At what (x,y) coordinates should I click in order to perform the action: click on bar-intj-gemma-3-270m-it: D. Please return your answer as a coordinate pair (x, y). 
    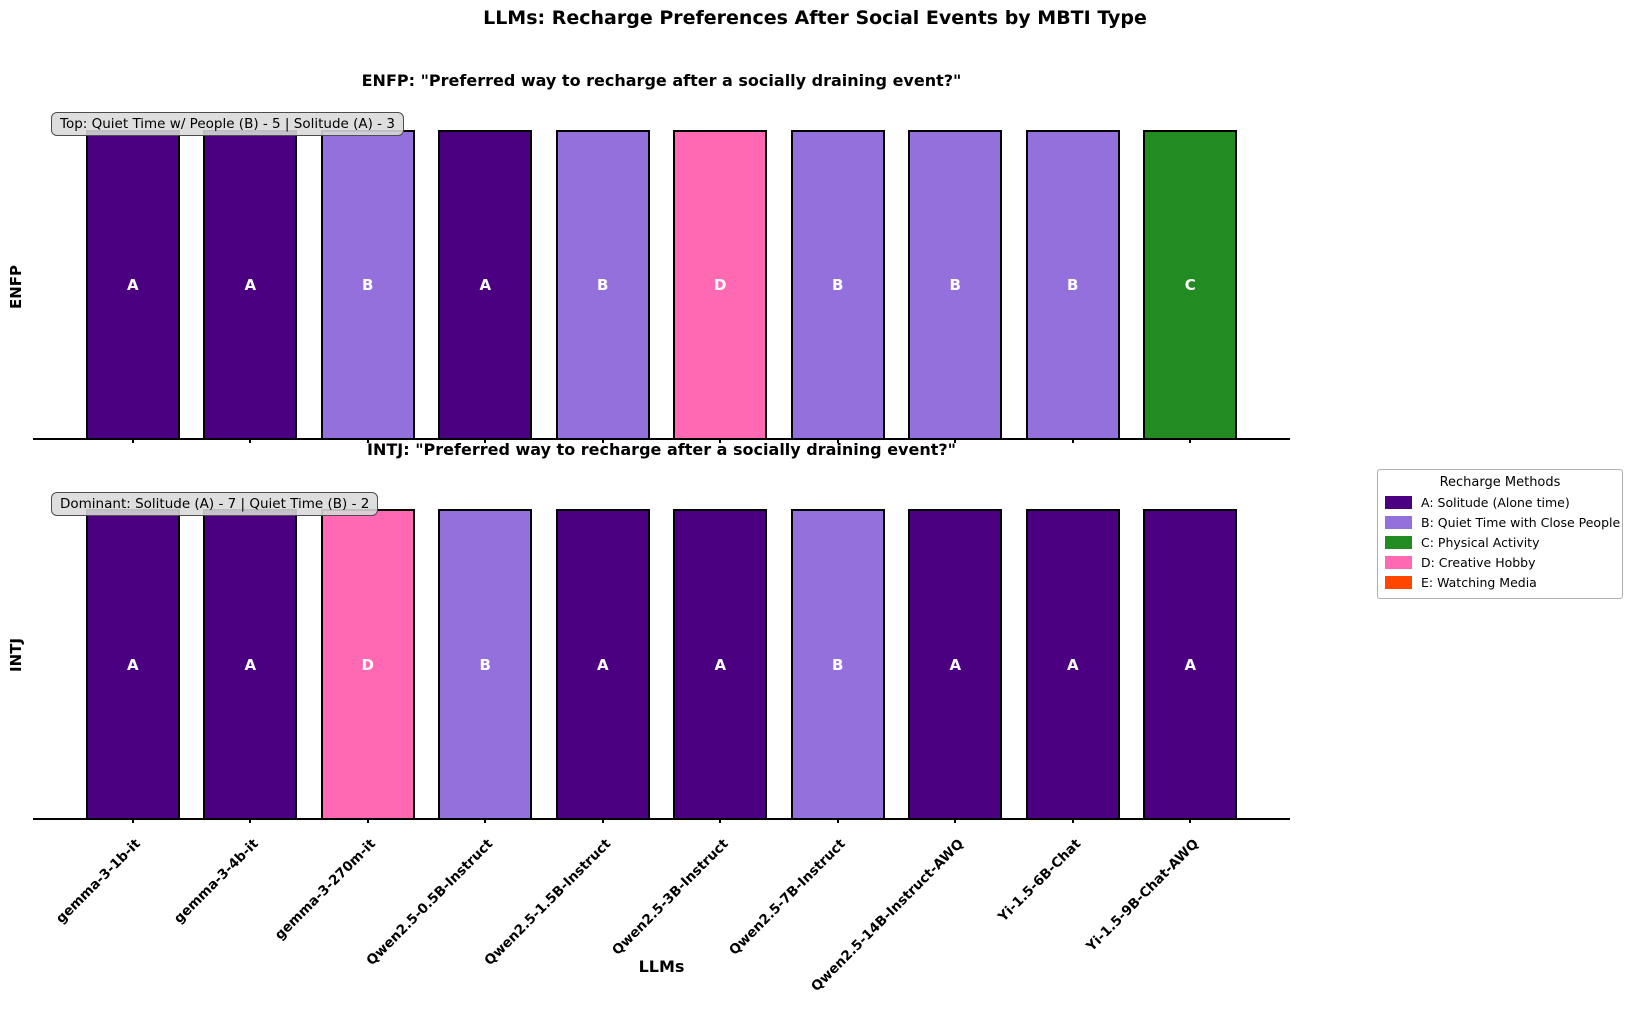
    Looking at the image, I should click on (367, 663).